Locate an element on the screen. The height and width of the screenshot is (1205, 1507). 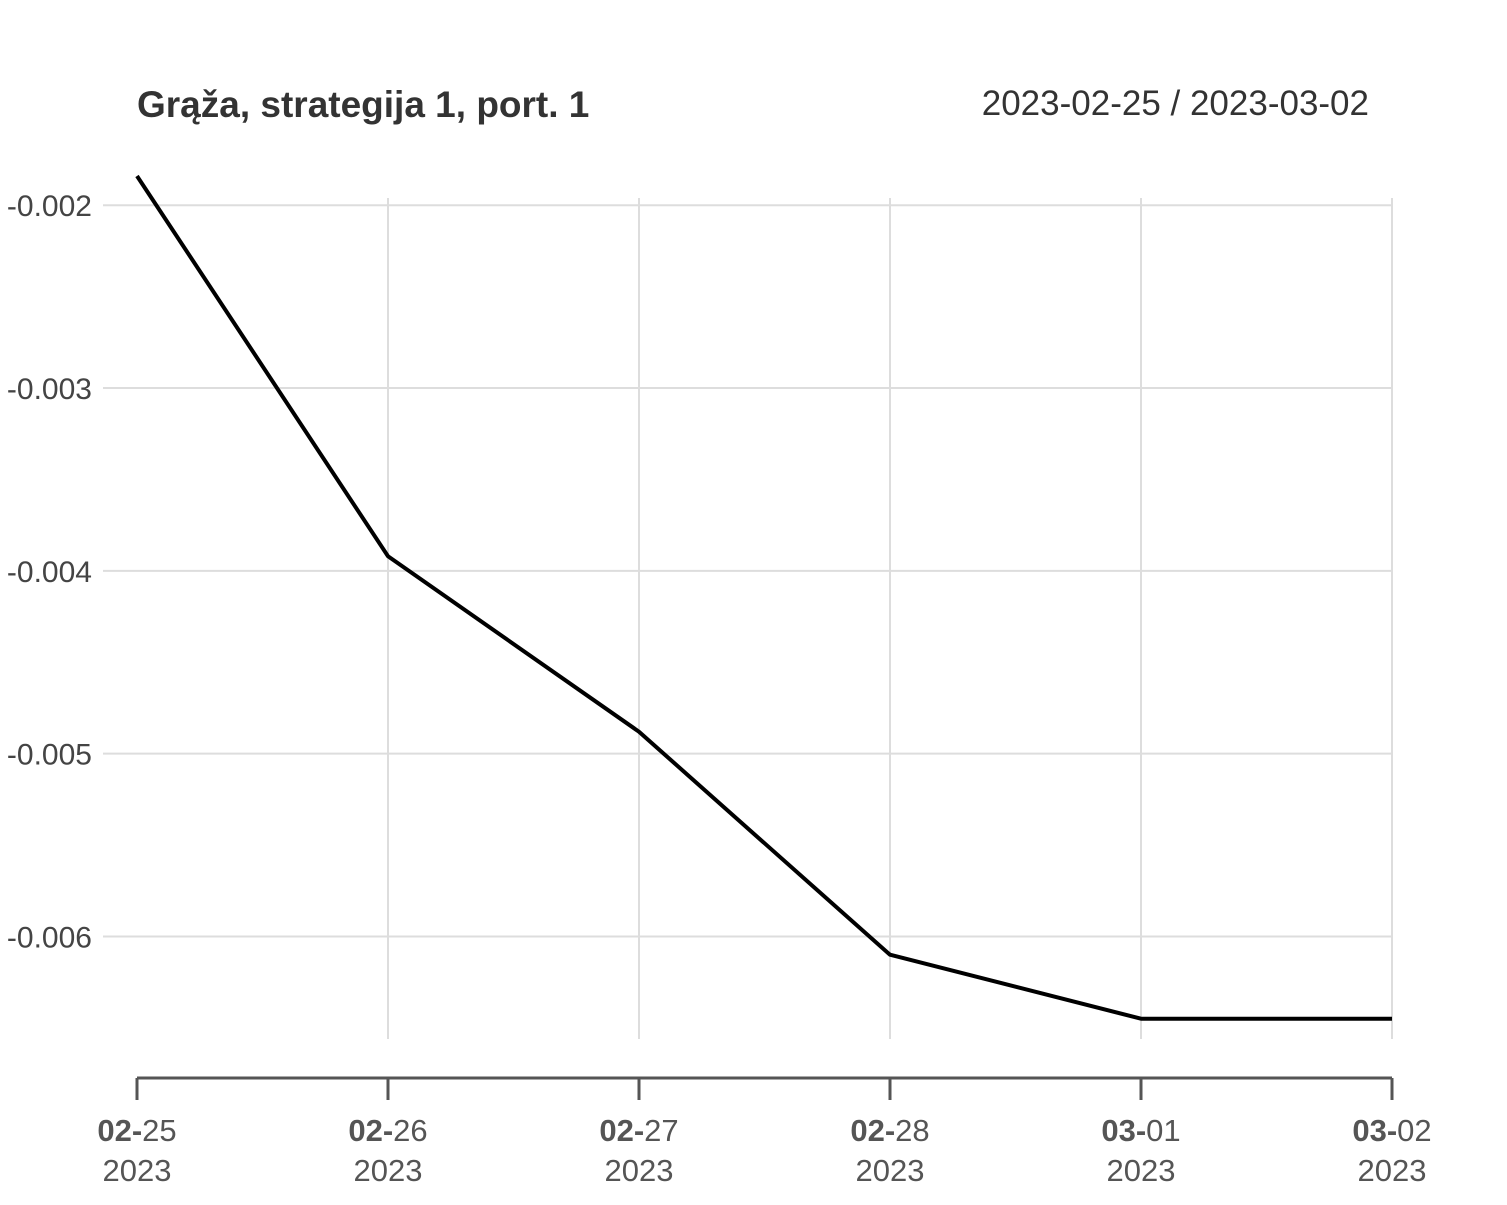
x-tick-label: 02-28 is located at coordinates (889, 1130).